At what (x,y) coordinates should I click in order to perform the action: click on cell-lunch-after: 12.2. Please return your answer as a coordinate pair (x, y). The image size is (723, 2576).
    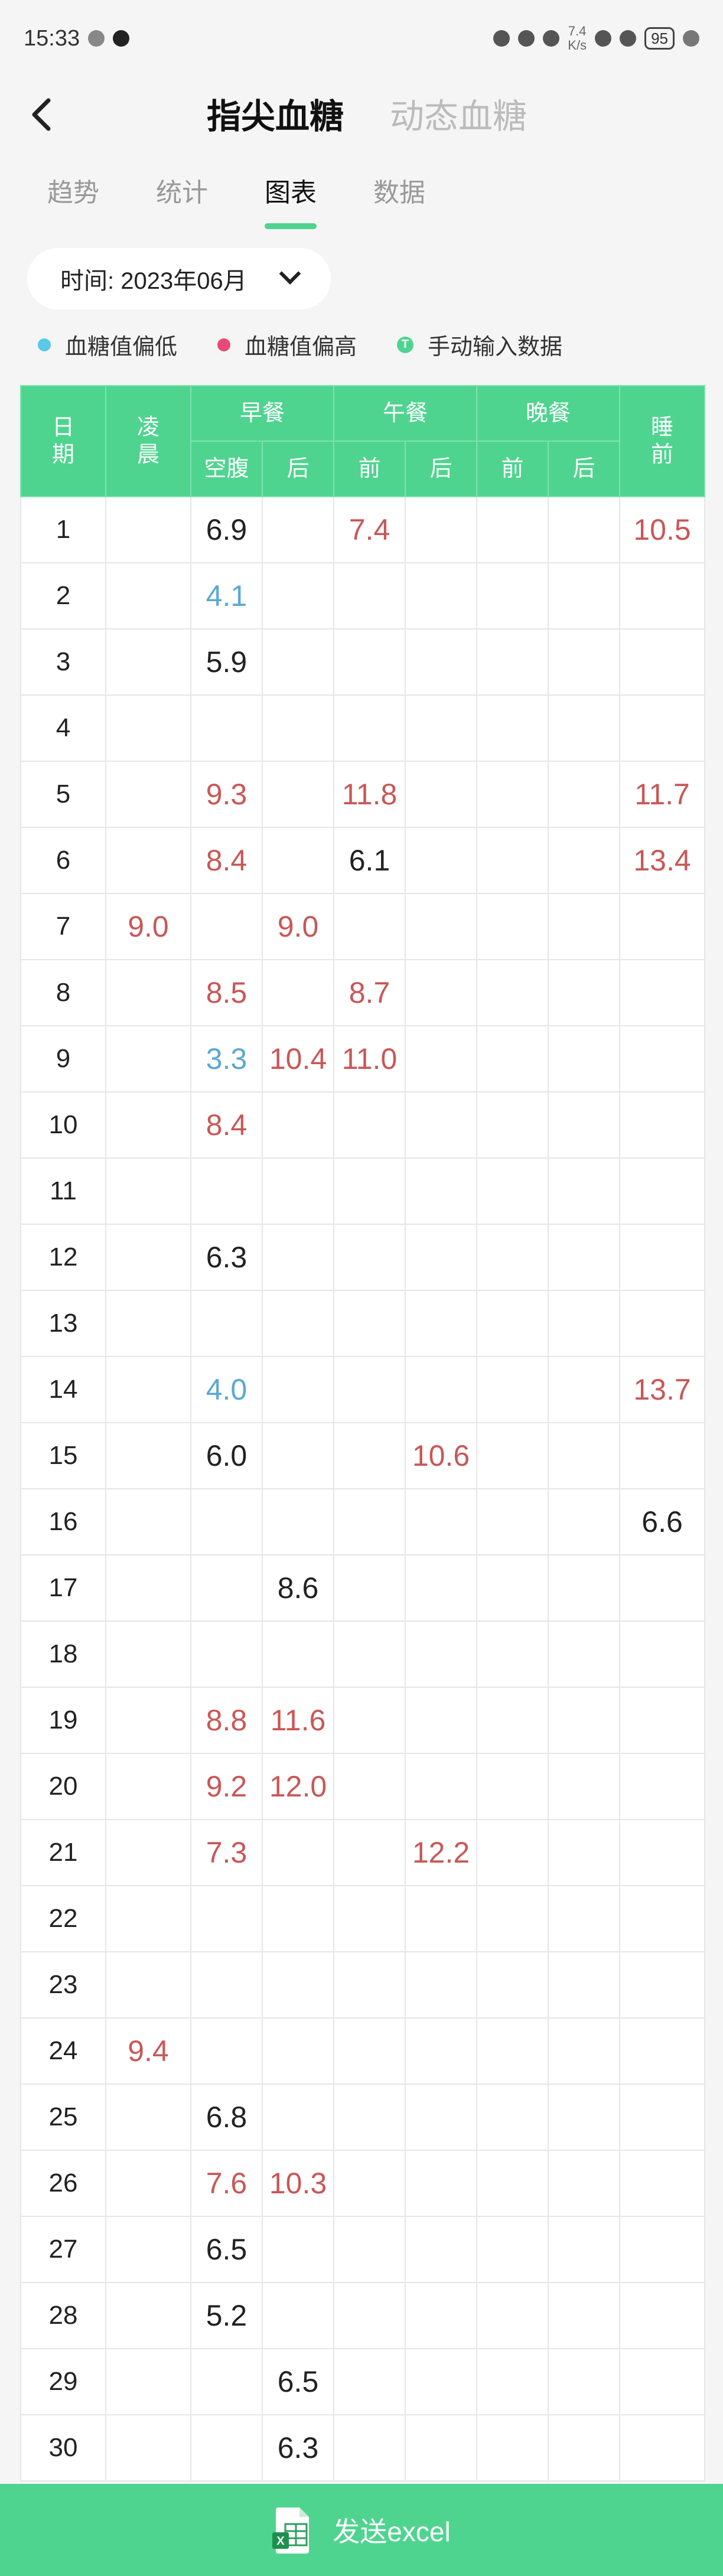
    Looking at the image, I should click on (441, 1853).